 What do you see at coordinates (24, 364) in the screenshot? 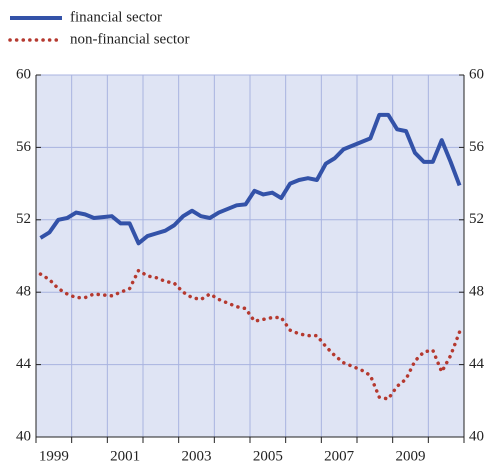
I see `y-tick-label: 44` at bounding box center [24, 364].